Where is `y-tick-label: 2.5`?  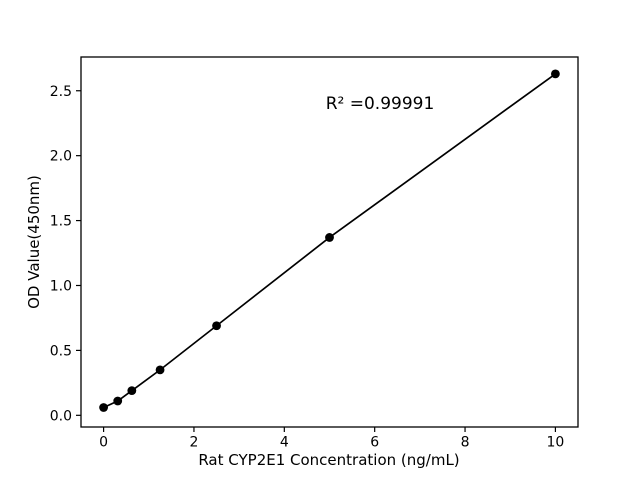
y-tick-label: 2.5 is located at coordinates (61, 92).